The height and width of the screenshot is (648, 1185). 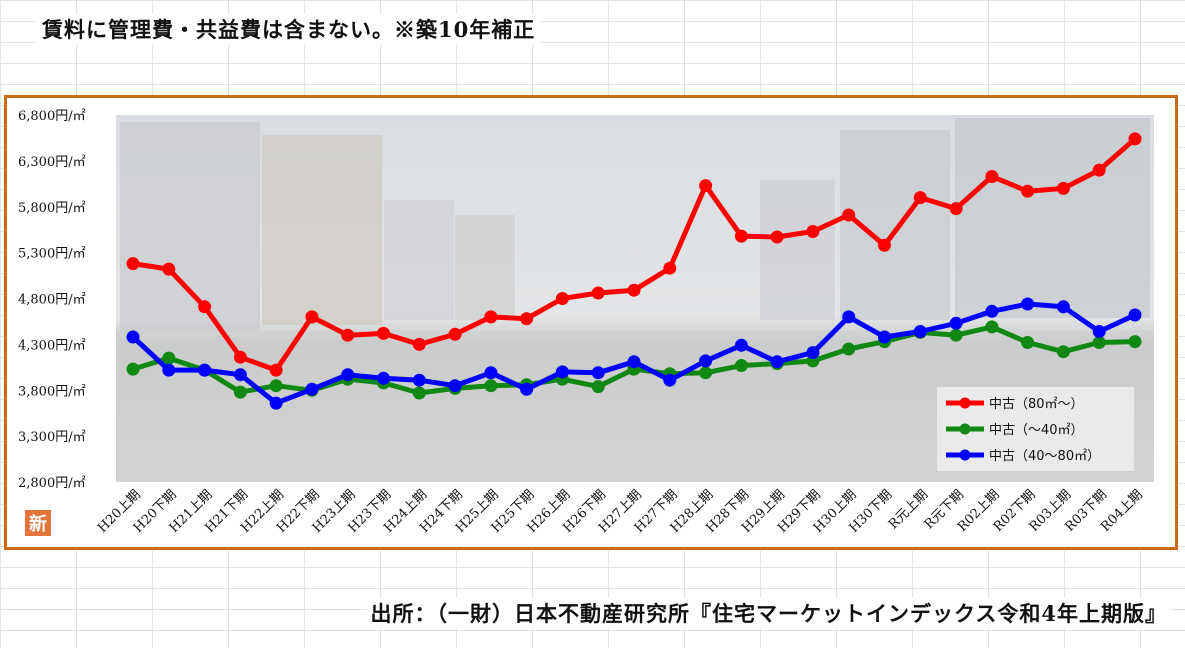 I want to click on source-caption: 出所：（一財）日本不動産研究所『住宅マーケットインデックス令和4年上期版』, so click(x=768, y=613).